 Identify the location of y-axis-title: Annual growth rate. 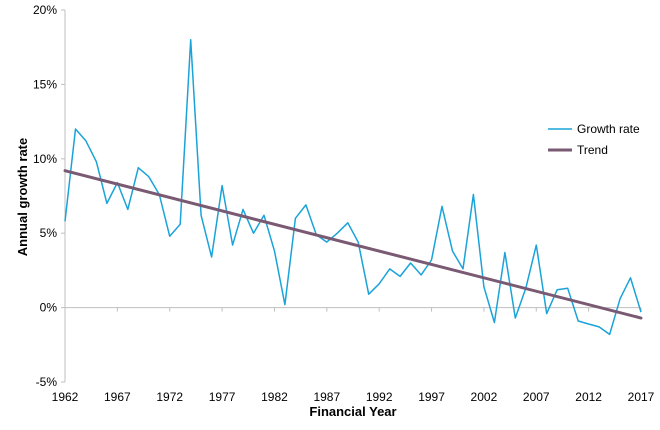
(22, 197).